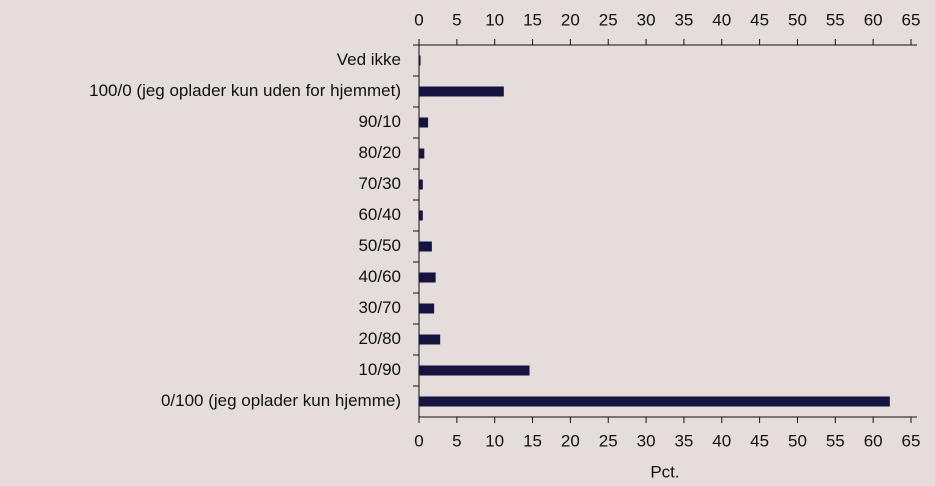  What do you see at coordinates (759, 19) in the screenshot?
I see `x-tick-label-top: 45` at bounding box center [759, 19].